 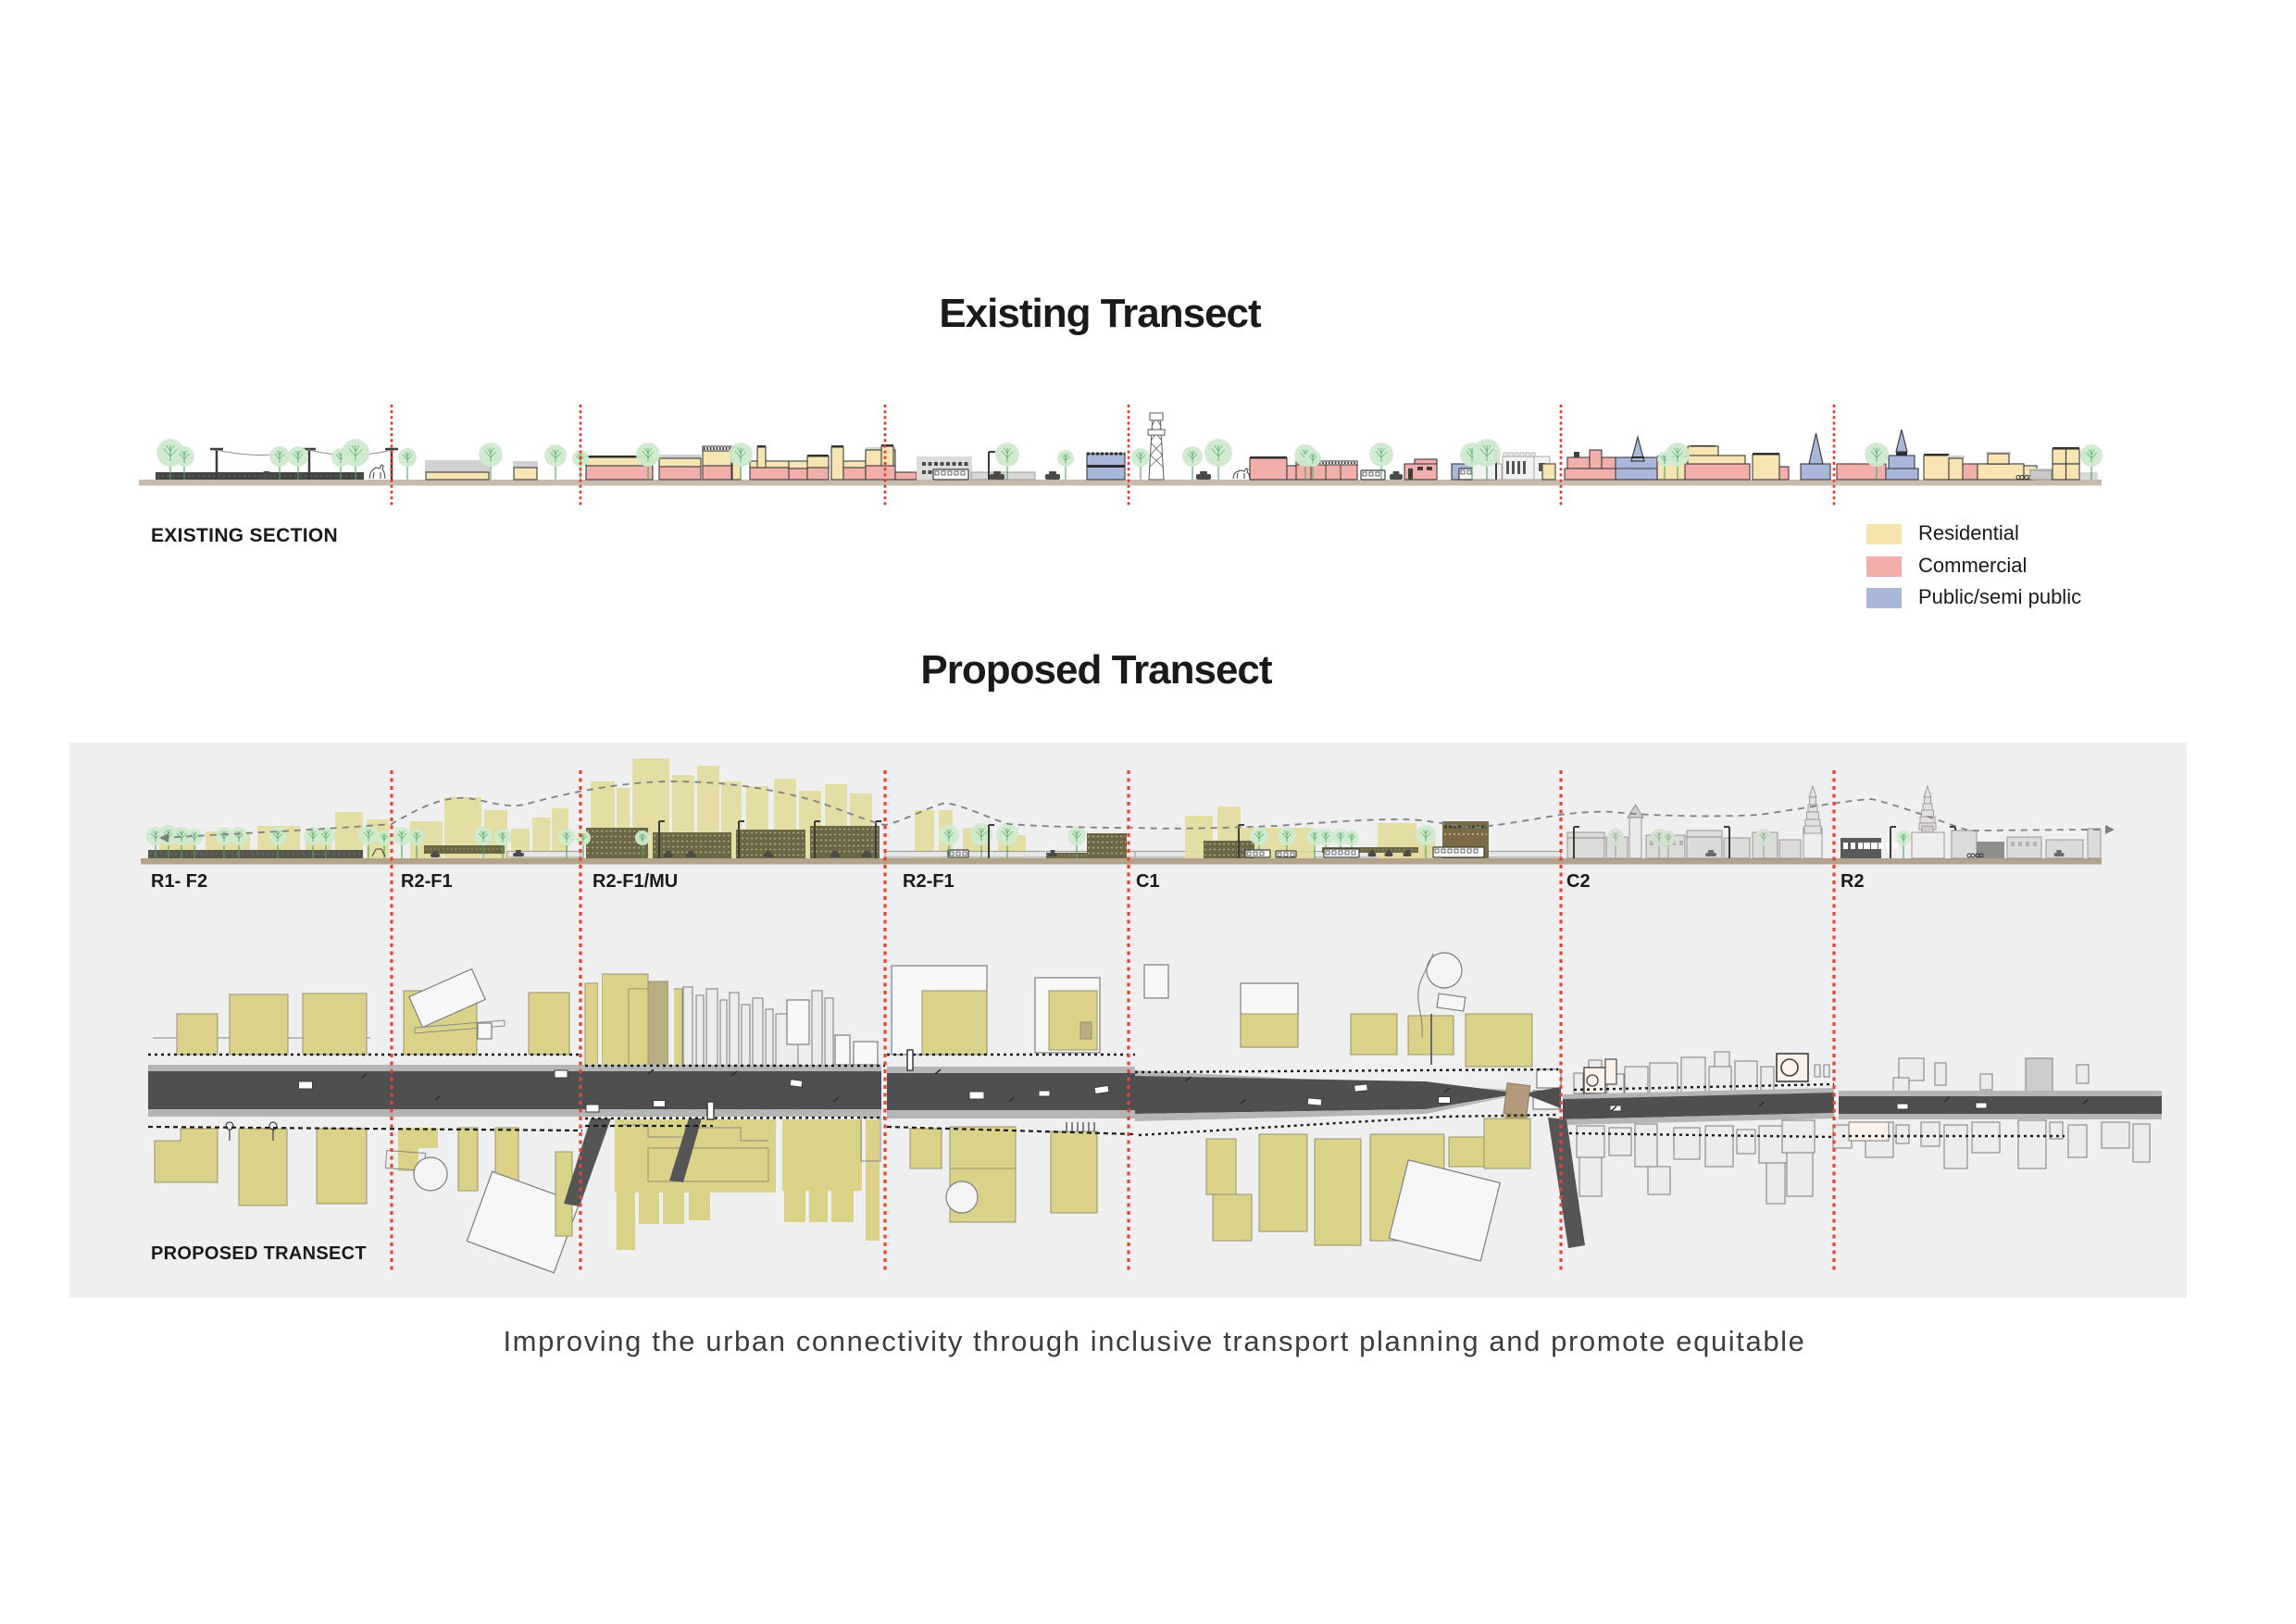 What do you see at coordinates (244, 535) in the screenshot?
I see `svg-text: EXISTING SECTION` at bounding box center [244, 535].